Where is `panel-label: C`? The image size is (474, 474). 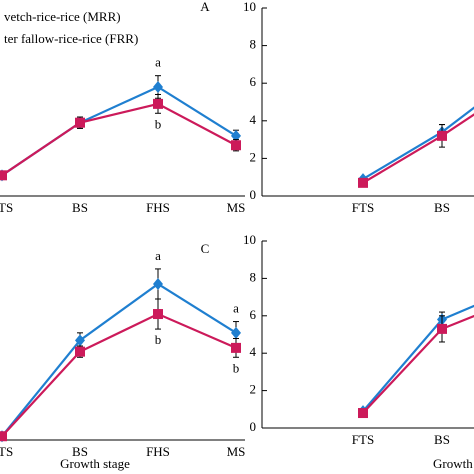 panel-label: C is located at coordinates (205, 248).